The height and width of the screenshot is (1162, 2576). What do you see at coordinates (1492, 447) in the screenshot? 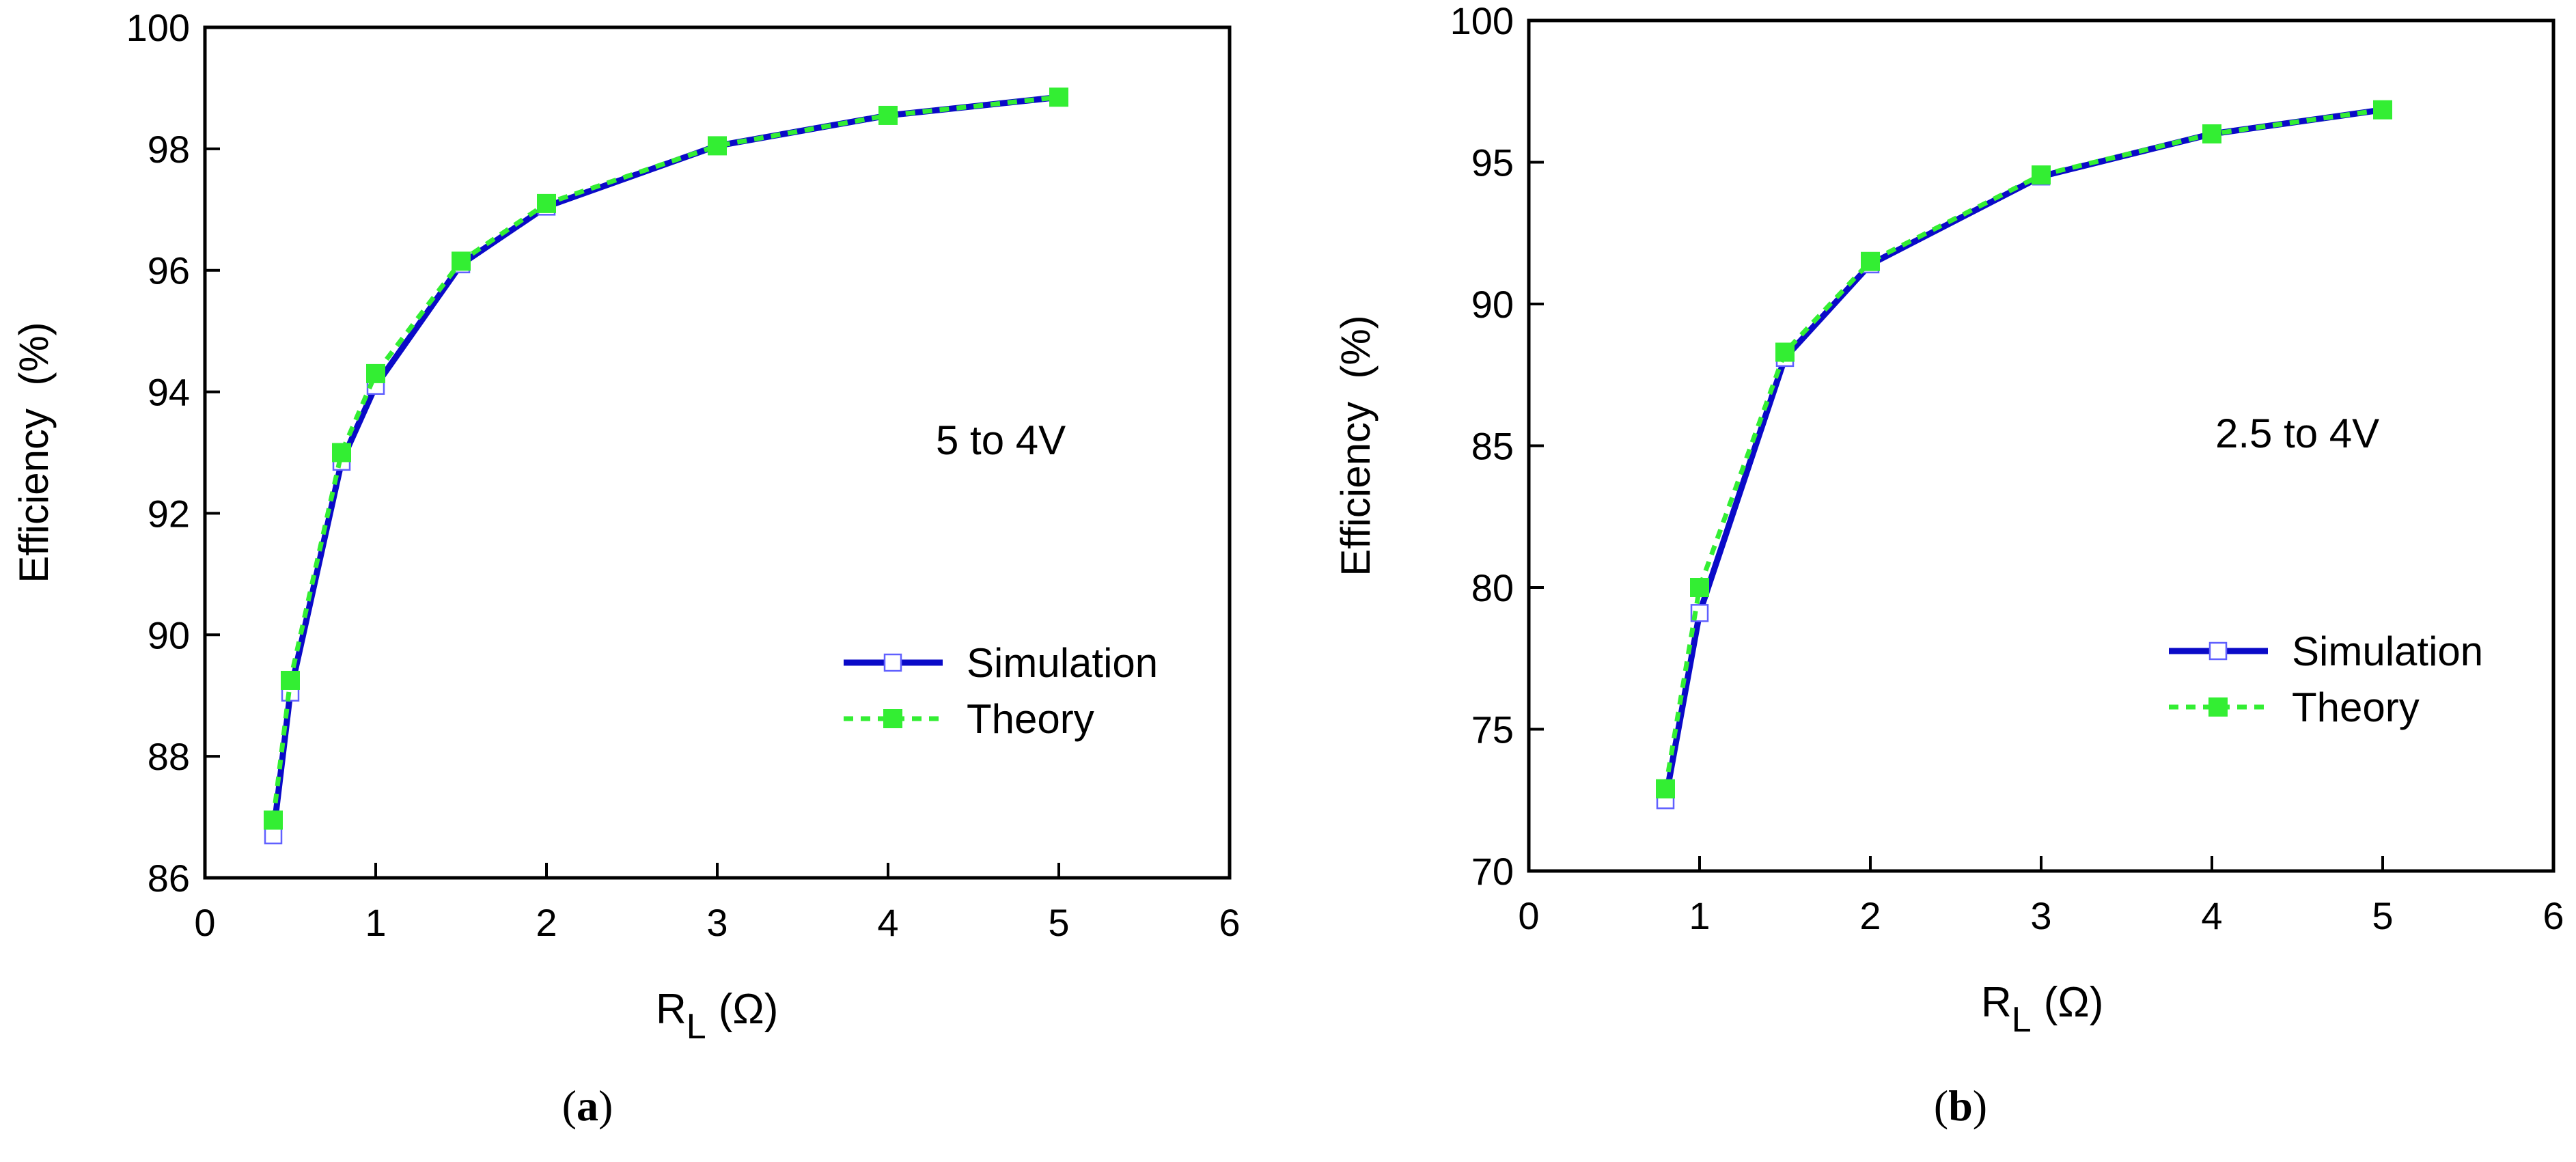
I see `y-tick-label: 85` at bounding box center [1492, 447].